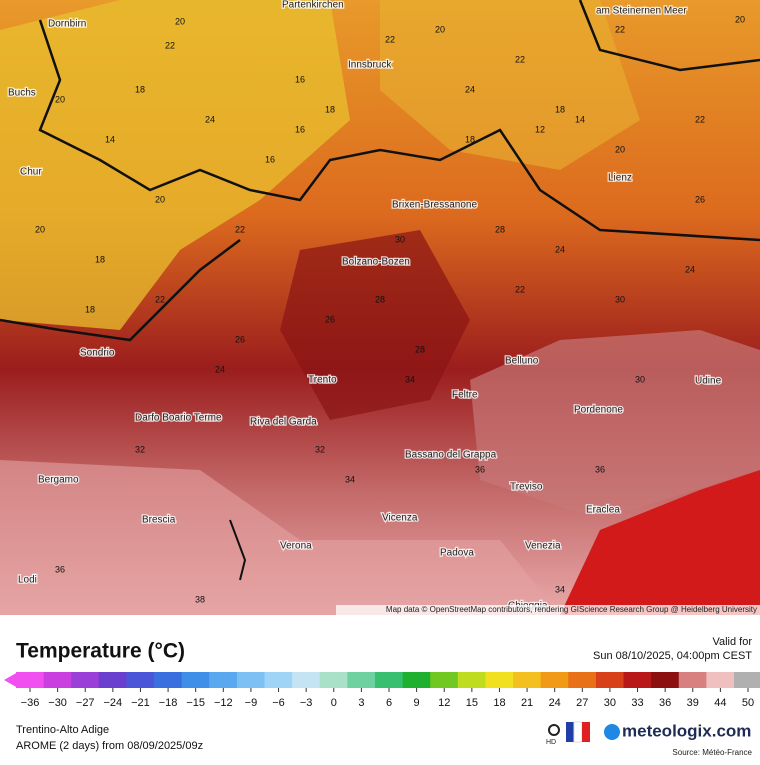 The height and width of the screenshot is (765, 760). What do you see at coordinates (555, 703) in the screenshot?
I see `colorbar-tick-label: 24` at bounding box center [555, 703].